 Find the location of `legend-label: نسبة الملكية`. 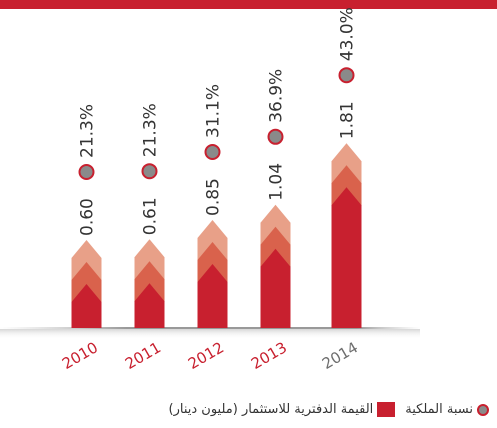

legend-label: نسبة الملكية is located at coordinates (439, 409).